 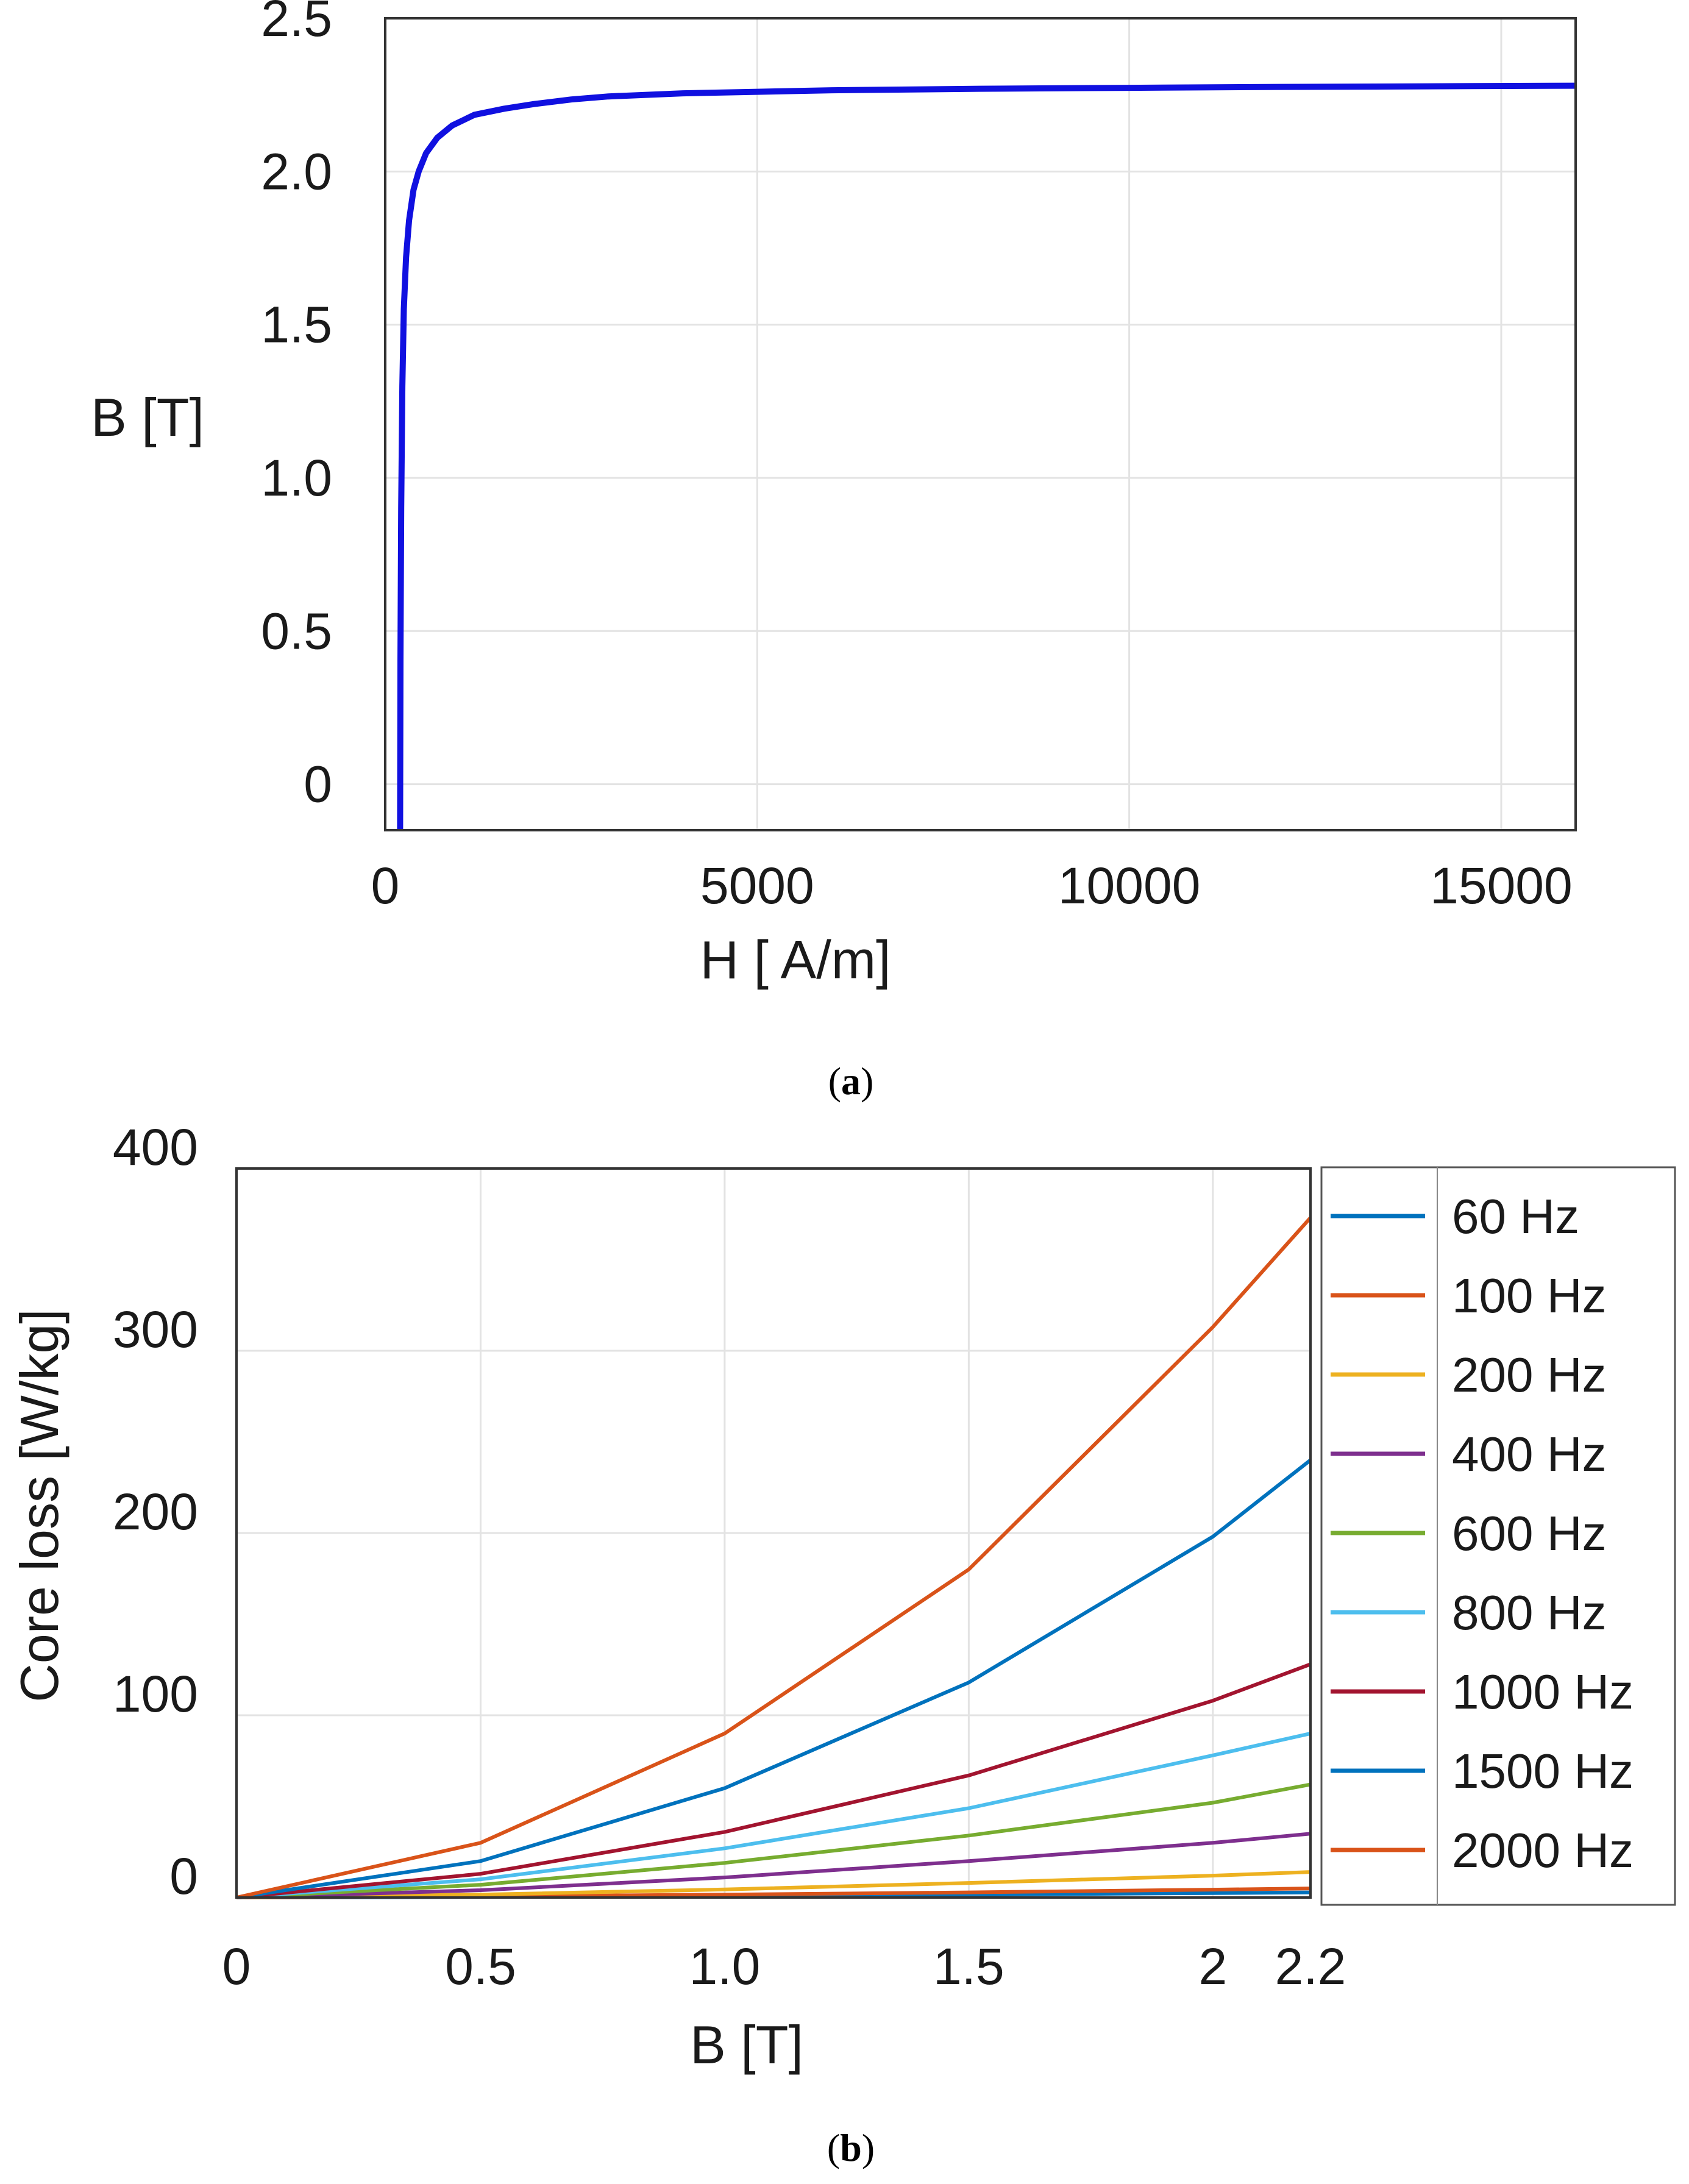 I want to click on panel-a-caption: (a), so click(x=851, y=1081).